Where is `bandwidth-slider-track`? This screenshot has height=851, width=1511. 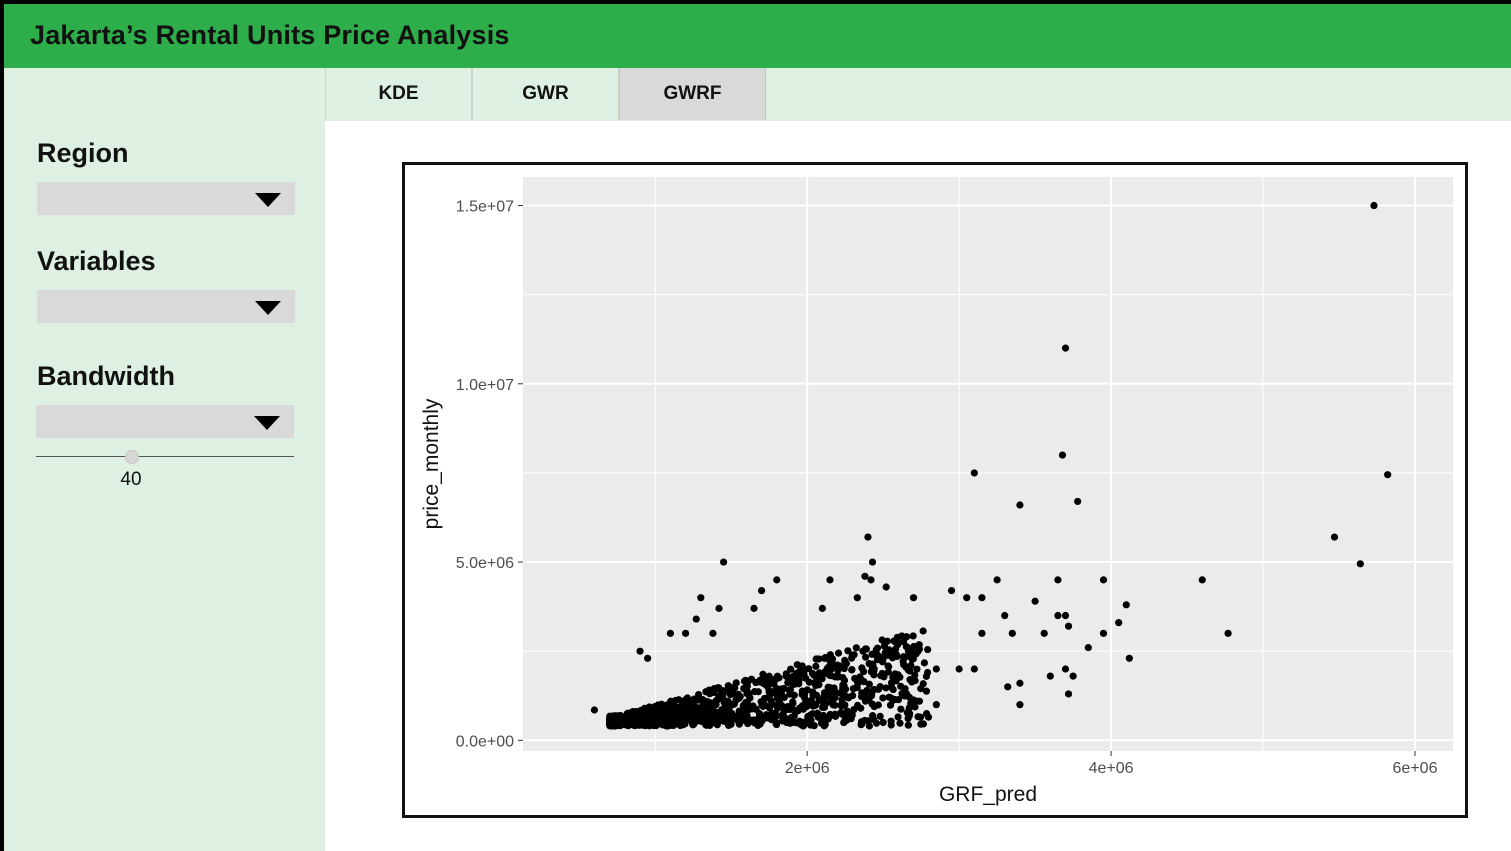 bandwidth-slider-track is located at coordinates (165, 456).